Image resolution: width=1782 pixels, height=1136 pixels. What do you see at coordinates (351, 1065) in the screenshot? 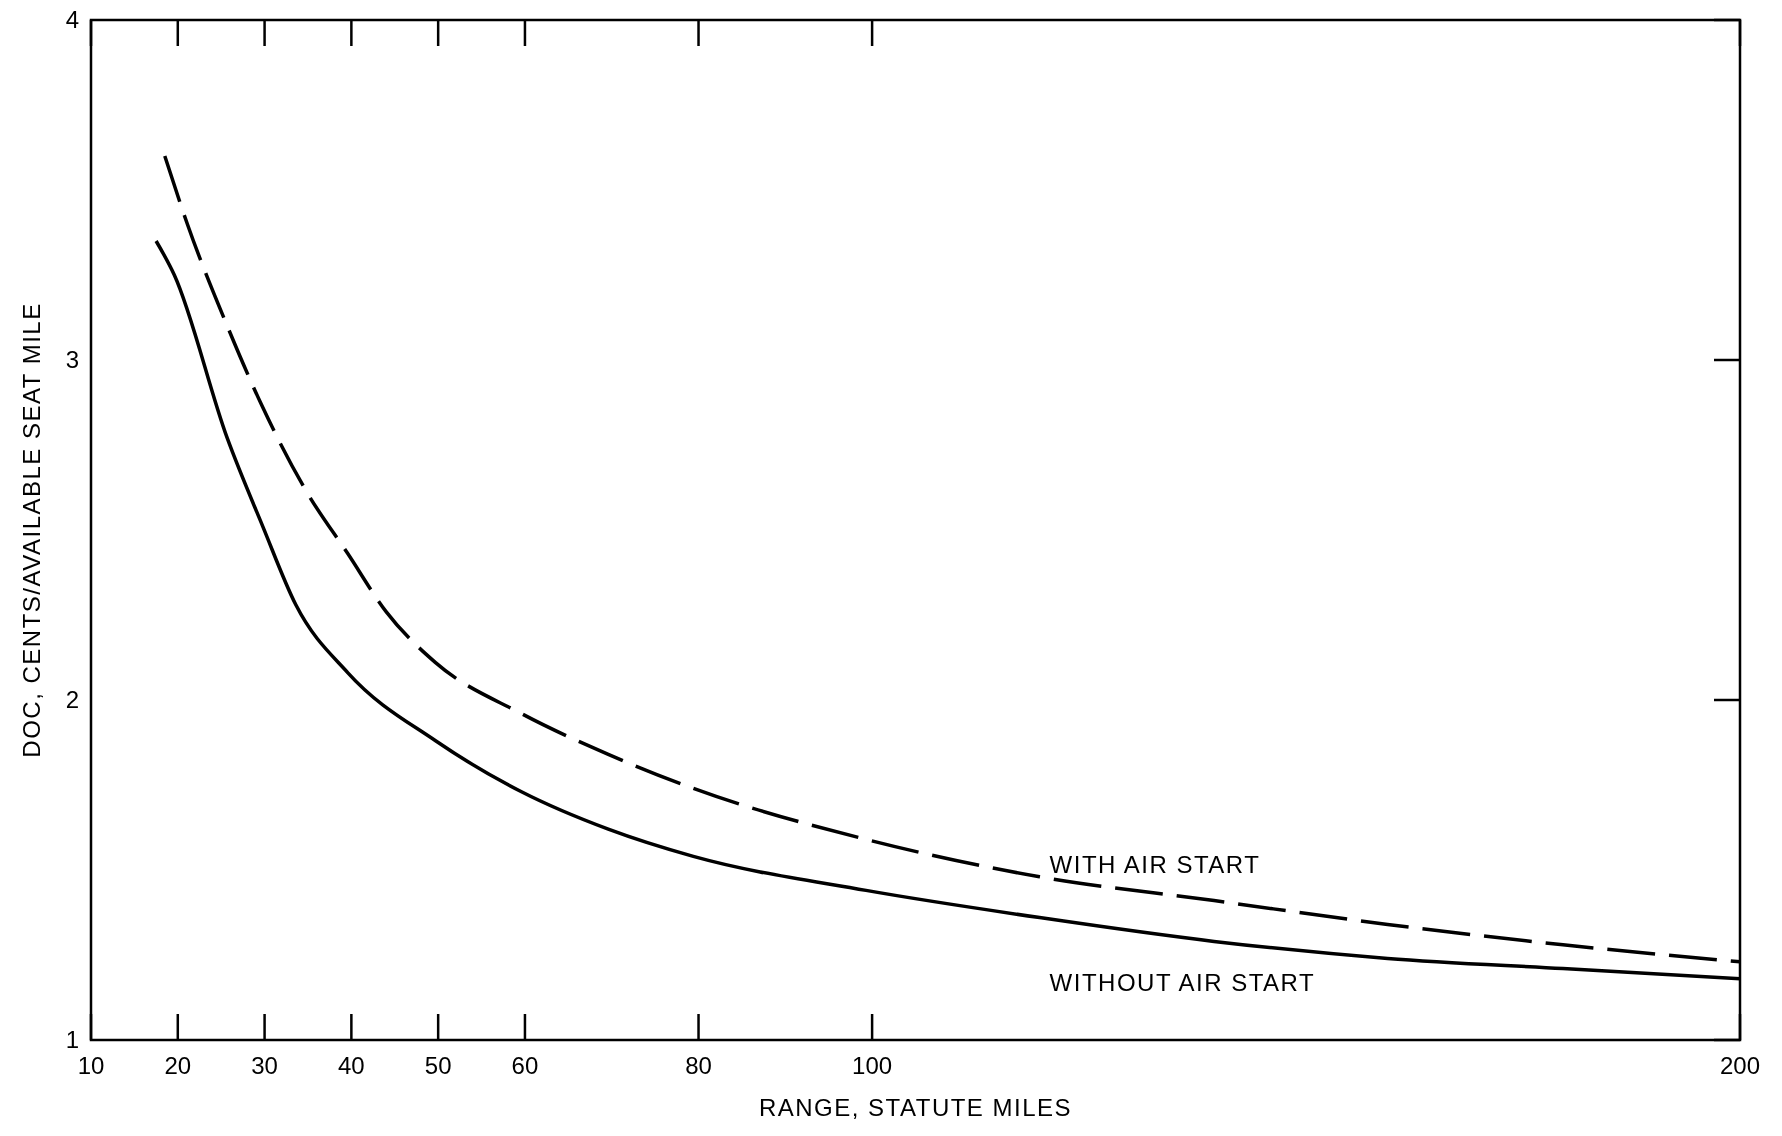
I see `x-tick-label: 40` at bounding box center [351, 1065].